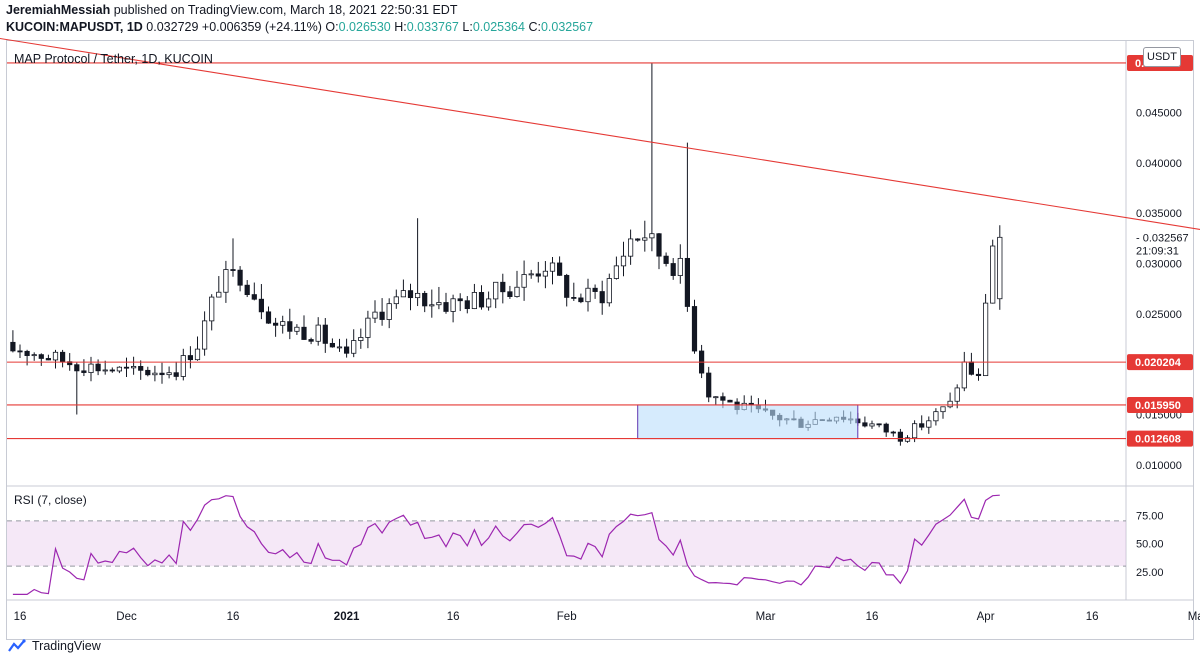  I want to click on author-name: JeremiahMessiah, so click(58, 10).